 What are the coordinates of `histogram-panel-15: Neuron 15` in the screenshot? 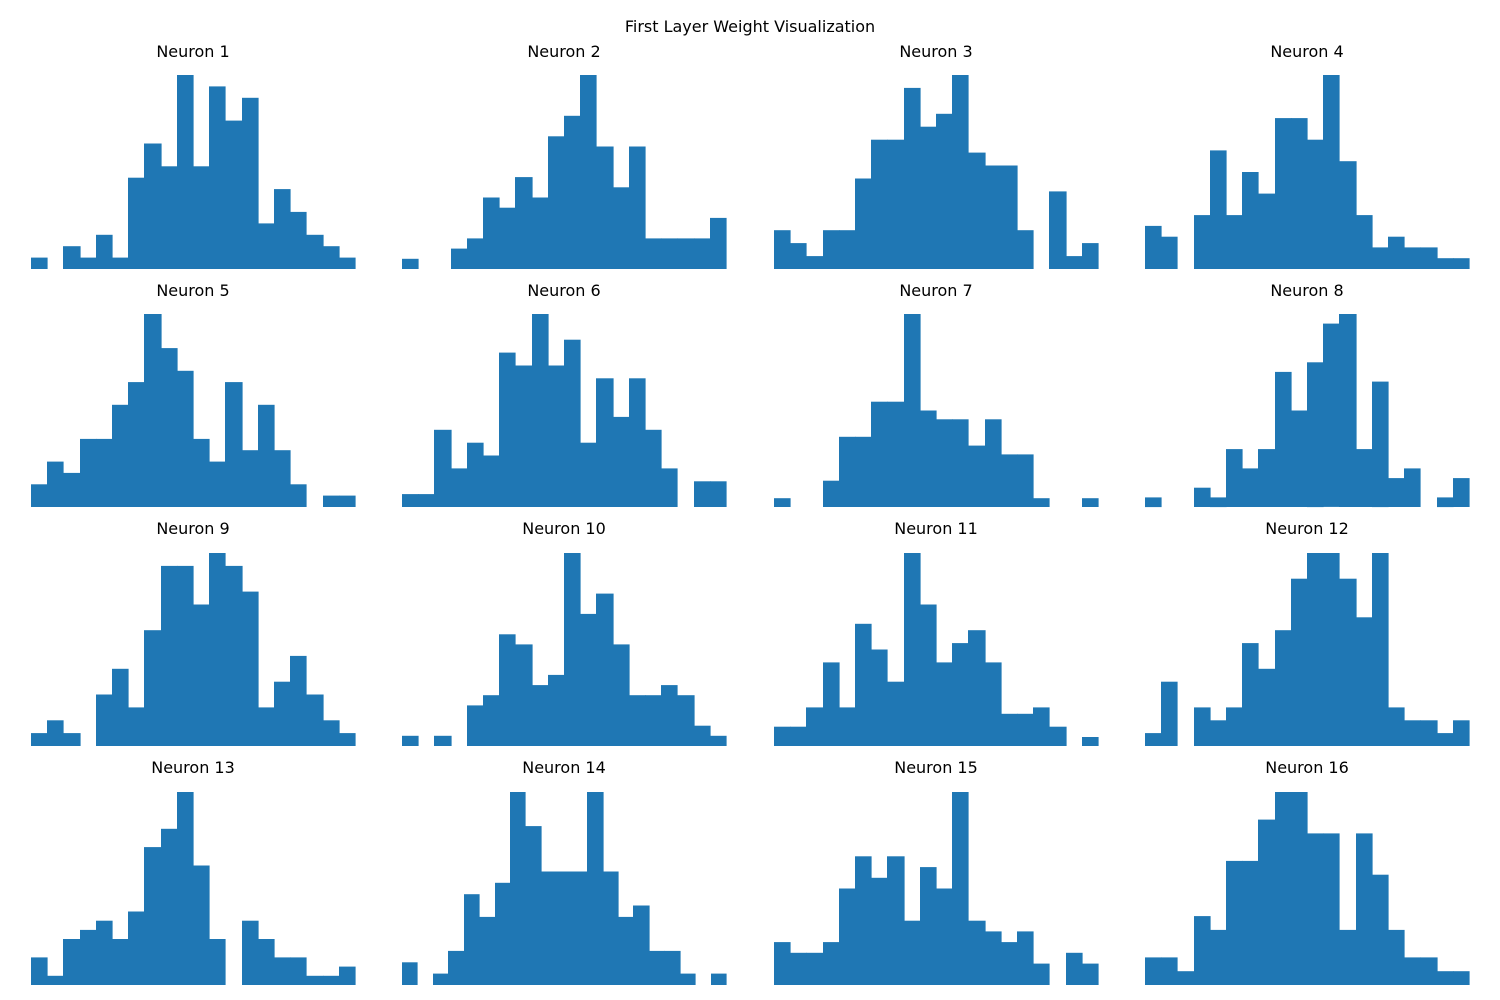 It's located at (936, 871).